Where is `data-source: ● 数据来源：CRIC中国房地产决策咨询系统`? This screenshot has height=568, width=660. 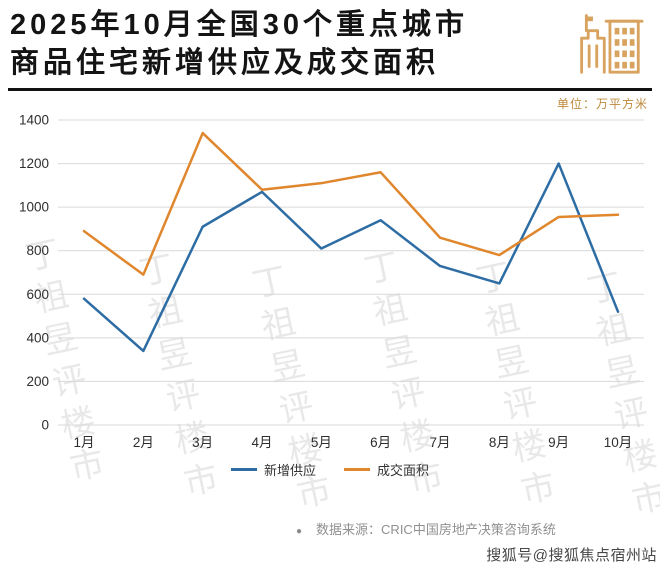 data-source: ● 数据来源：CRIC中国房地产决策咨询系统 is located at coordinates (426, 528).